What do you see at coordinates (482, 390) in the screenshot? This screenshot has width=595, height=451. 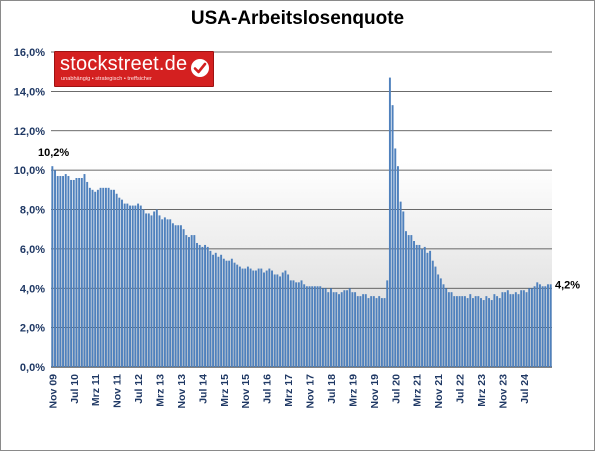 I see `x-tick-label: Mrz 23` at bounding box center [482, 390].